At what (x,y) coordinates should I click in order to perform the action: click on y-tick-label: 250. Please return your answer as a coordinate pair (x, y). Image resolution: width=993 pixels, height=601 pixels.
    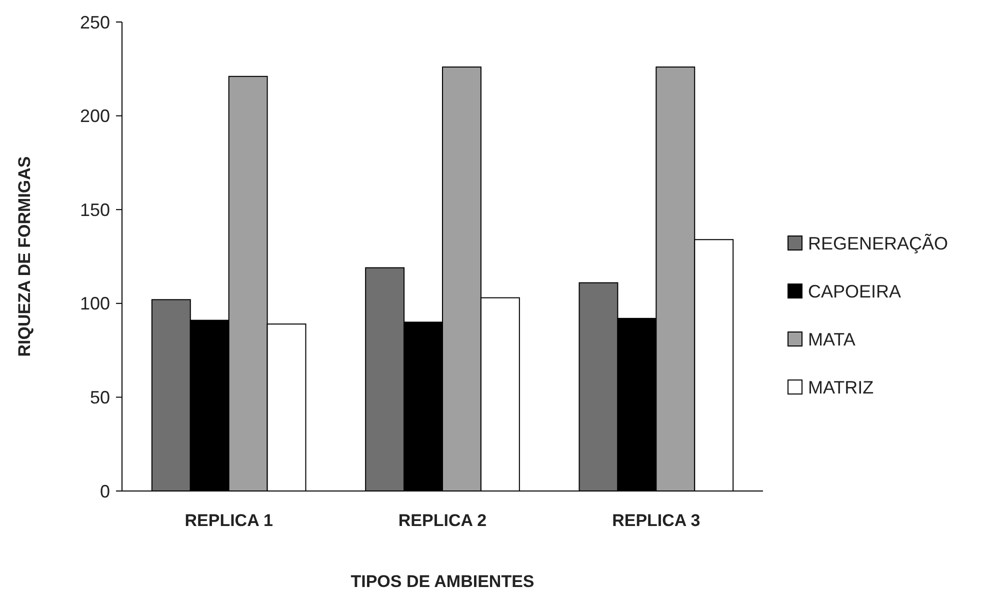
    Looking at the image, I should click on (95, 22).